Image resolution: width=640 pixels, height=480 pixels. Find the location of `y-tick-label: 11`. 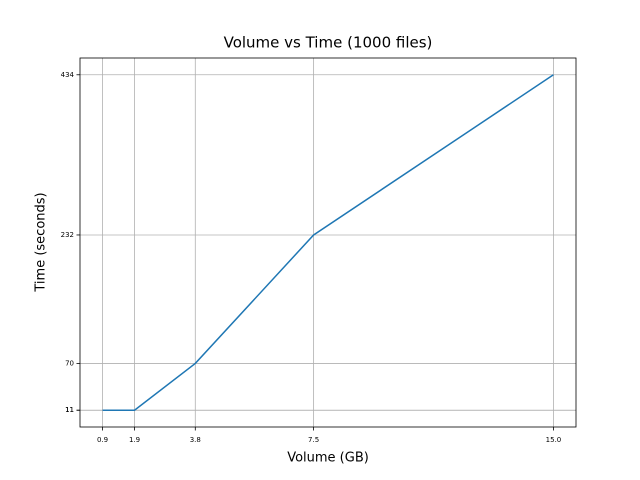

y-tick-label: 11 is located at coordinates (69, 410).